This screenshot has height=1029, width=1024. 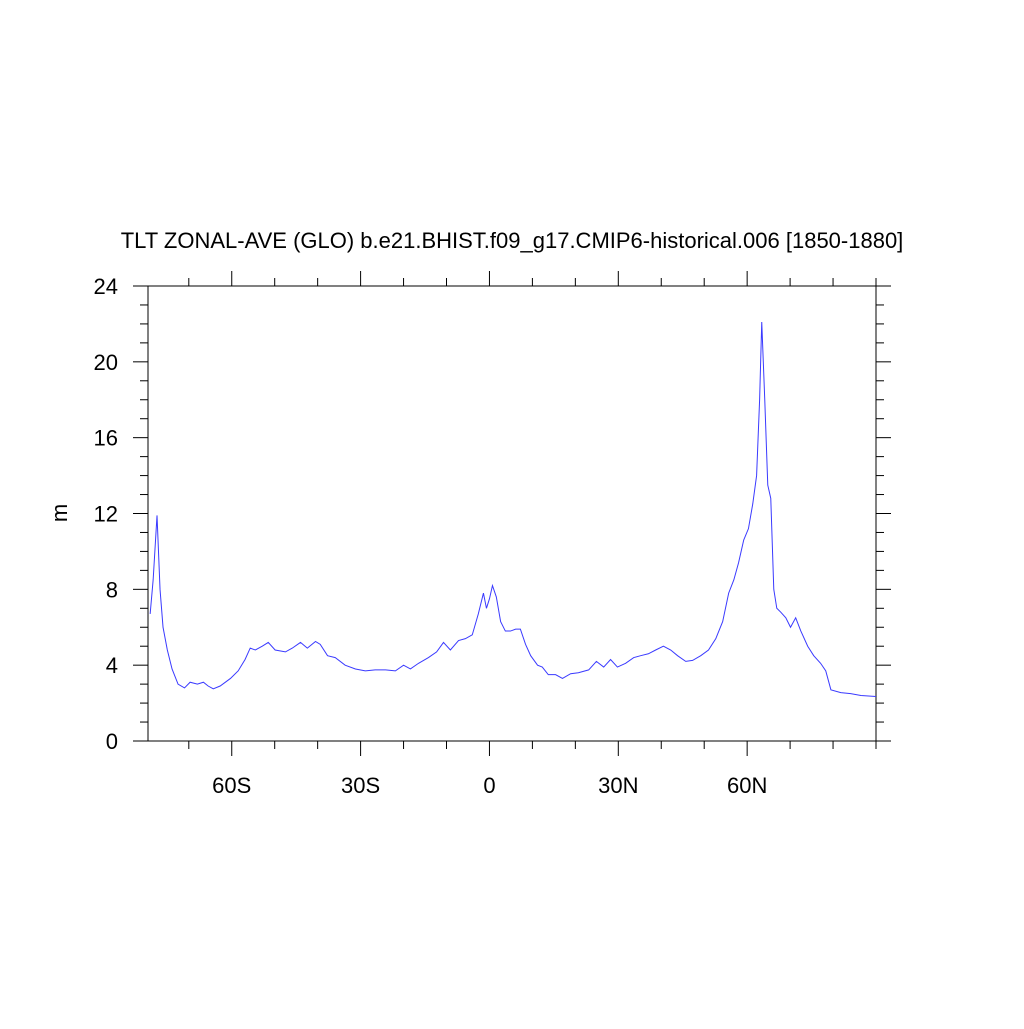 What do you see at coordinates (112, 741) in the screenshot?
I see `y-tick-label: 0` at bounding box center [112, 741].